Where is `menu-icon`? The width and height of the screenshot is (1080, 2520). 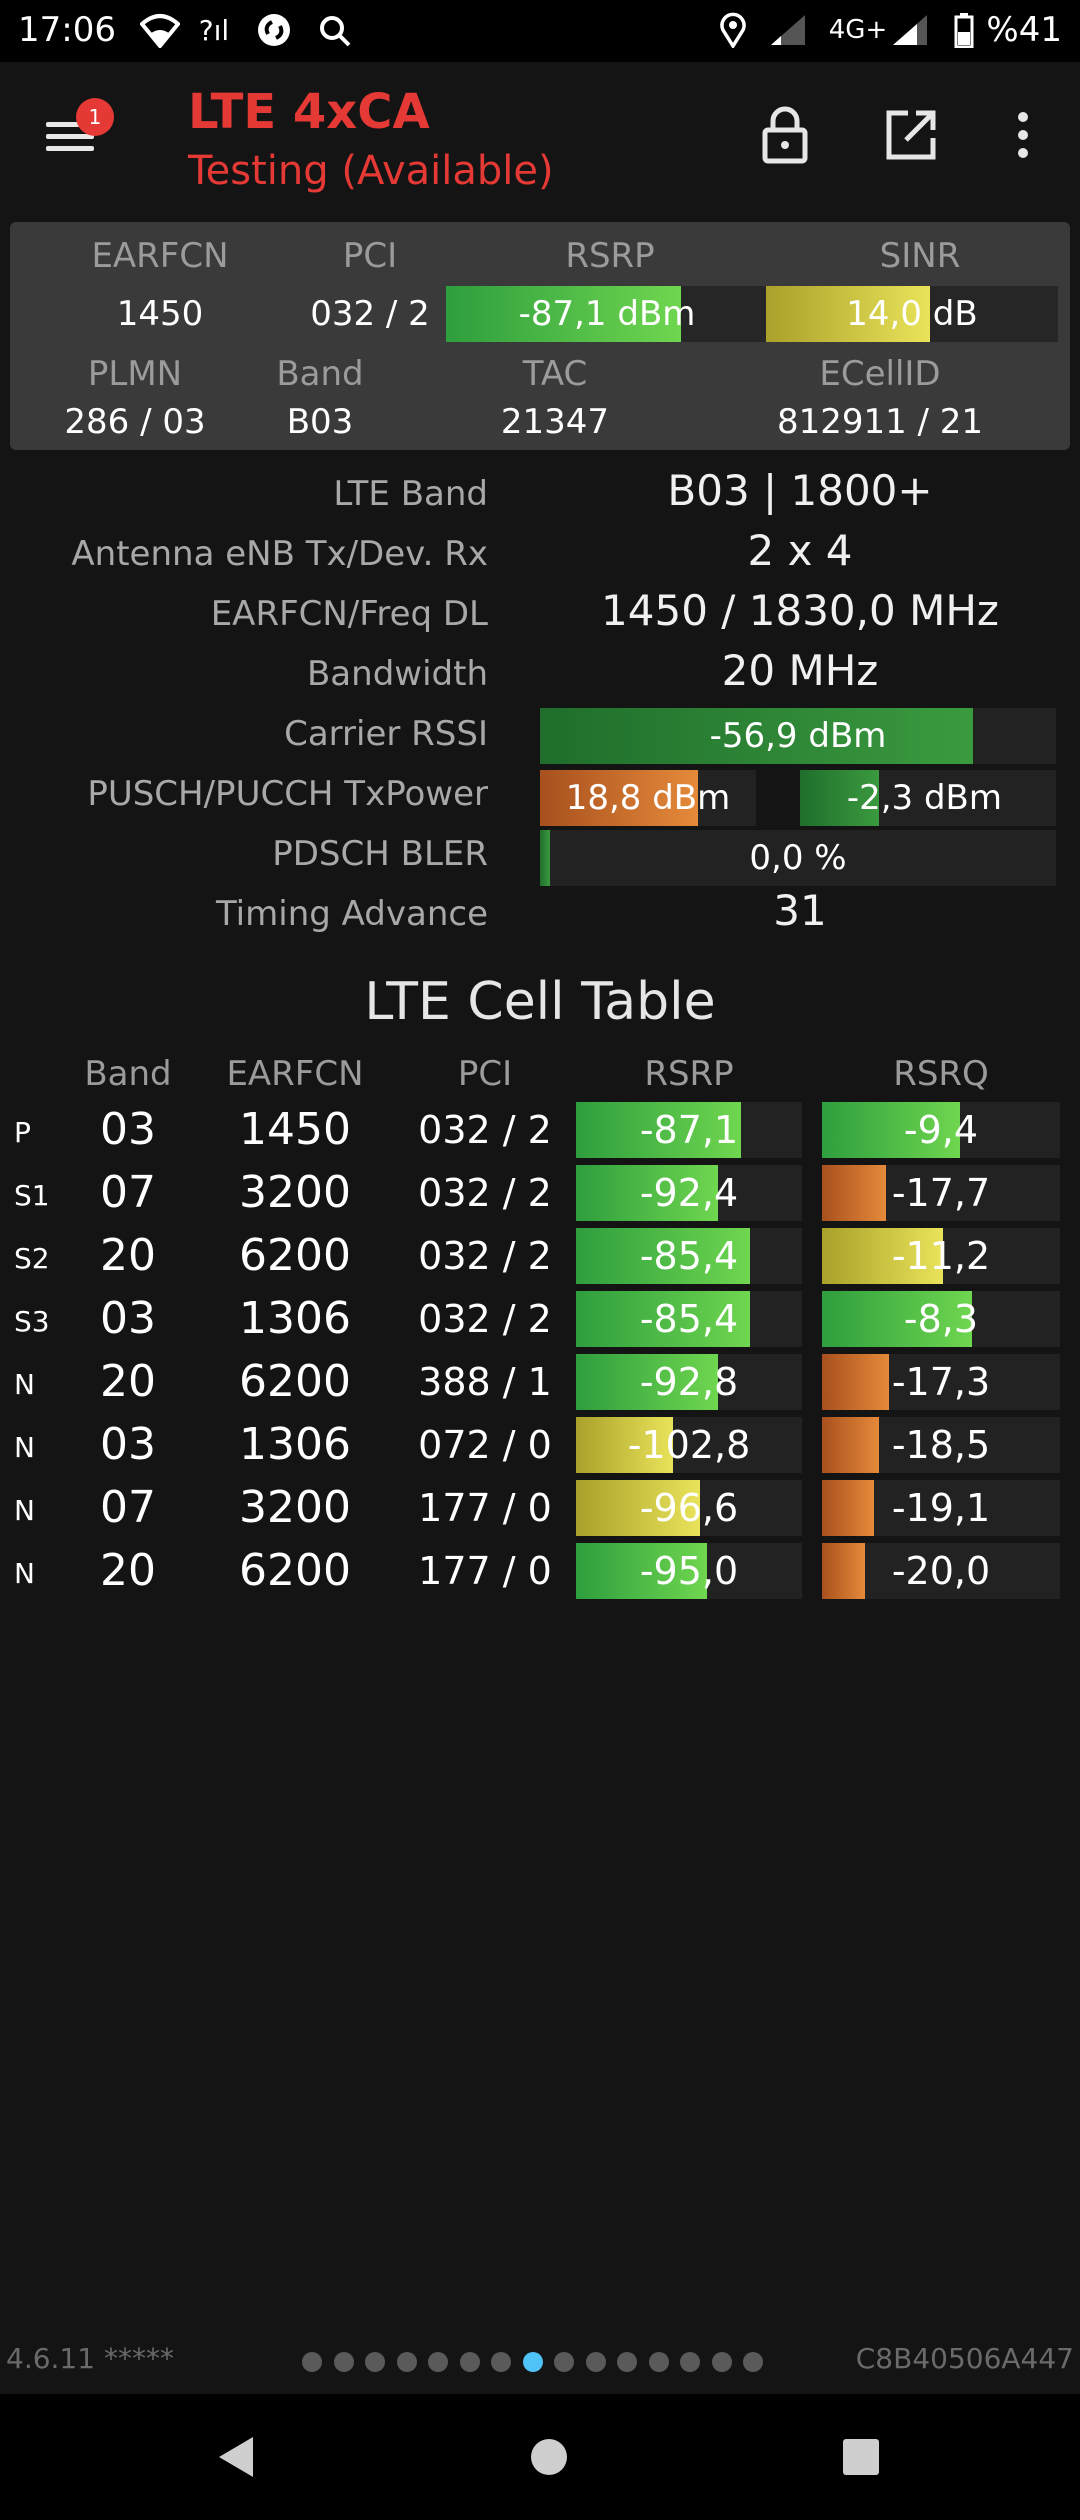 menu-icon is located at coordinates (70, 124).